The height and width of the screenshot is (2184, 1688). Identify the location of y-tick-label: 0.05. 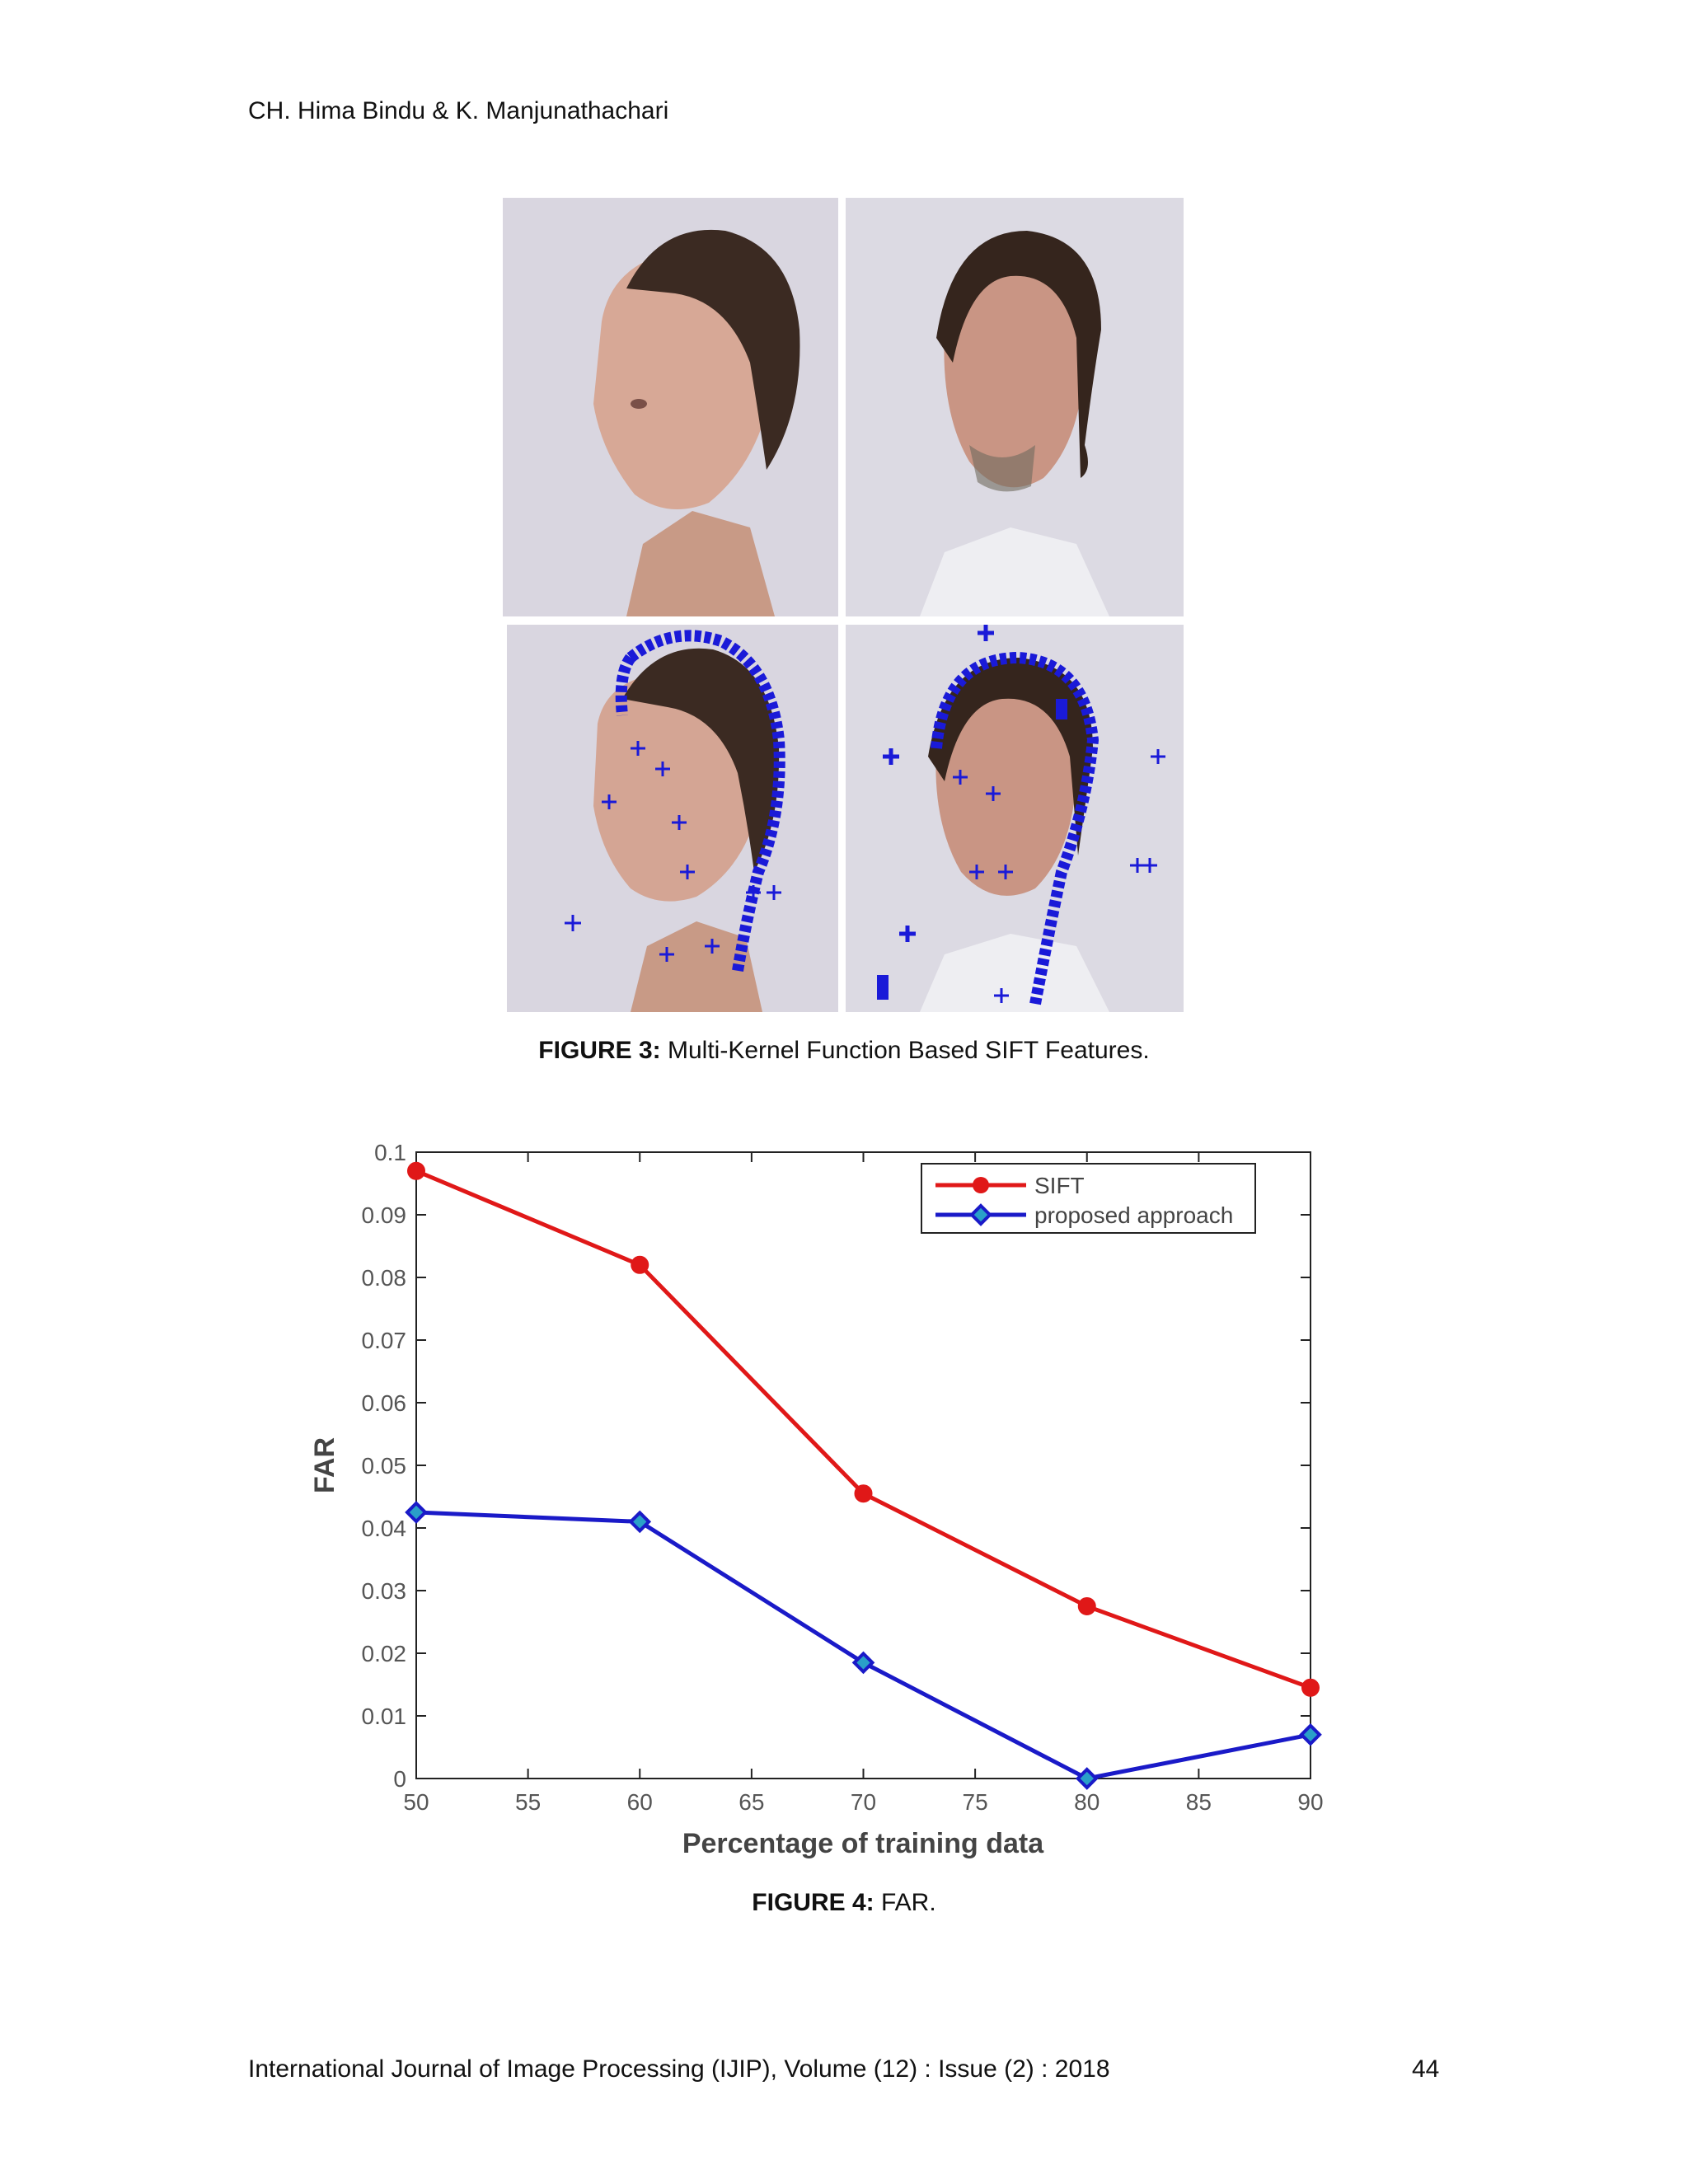
(385, 1466).